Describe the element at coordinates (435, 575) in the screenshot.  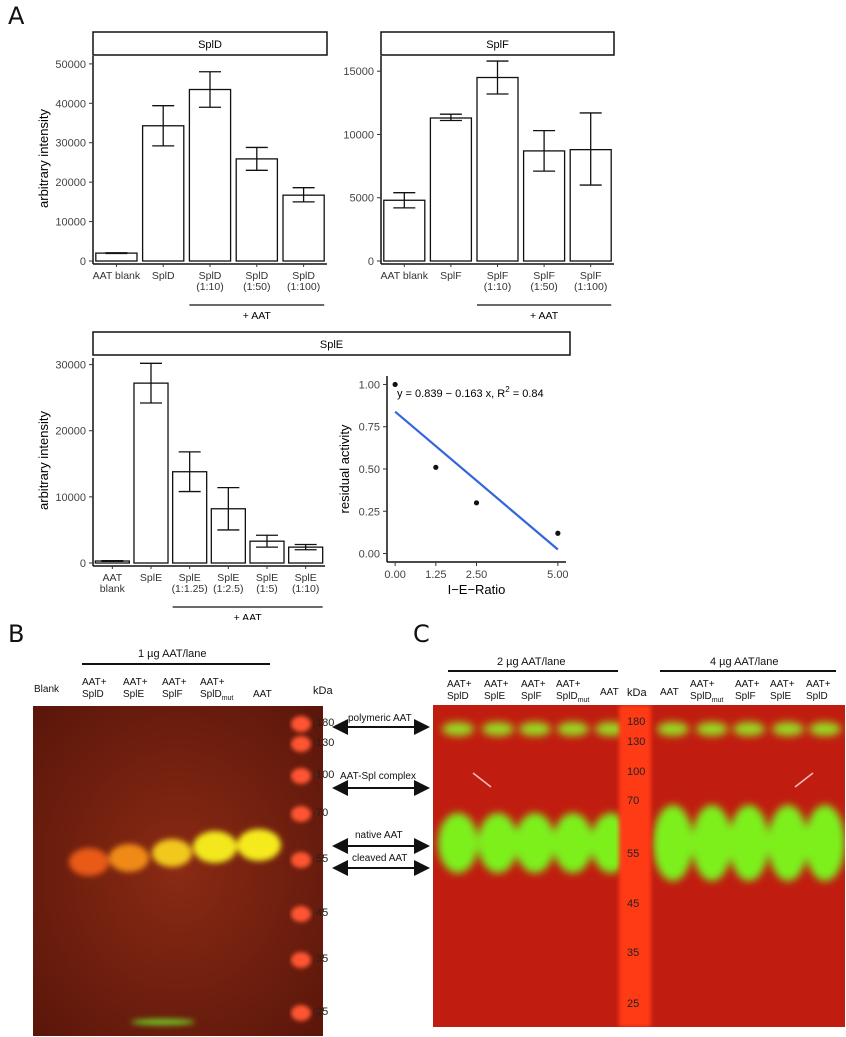
I see `x-tick-label: 1.25` at that location.